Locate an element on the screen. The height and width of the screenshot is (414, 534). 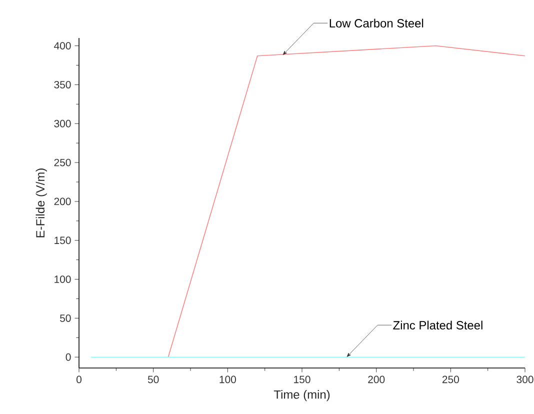
x-tick-label: 50 is located at coordinates (153, 380).